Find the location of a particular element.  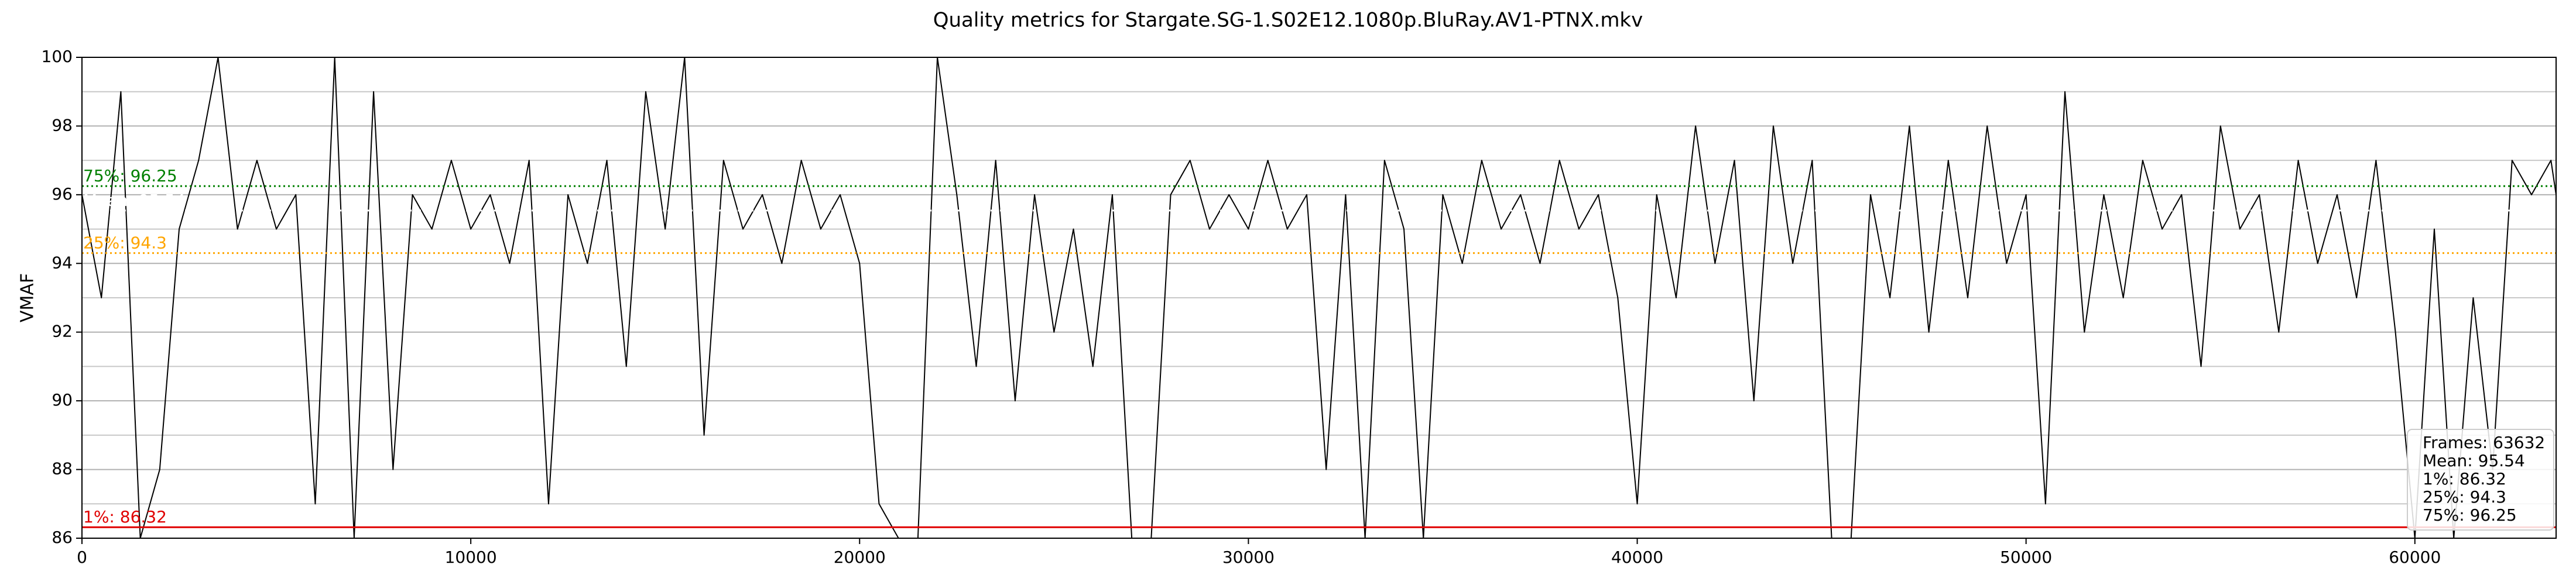

y-tick-label: 90 is located at coordinates (62, 400).